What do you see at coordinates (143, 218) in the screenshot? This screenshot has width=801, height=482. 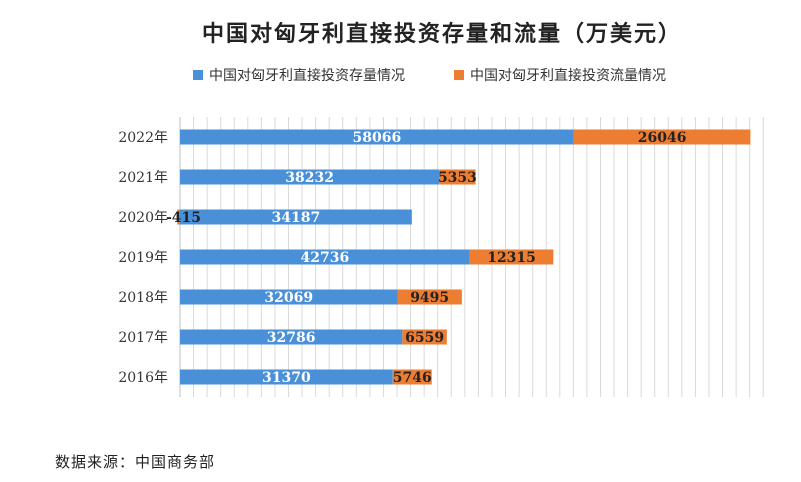 I see `y-tick-label: 2020年` at bounding box center [143, 218].